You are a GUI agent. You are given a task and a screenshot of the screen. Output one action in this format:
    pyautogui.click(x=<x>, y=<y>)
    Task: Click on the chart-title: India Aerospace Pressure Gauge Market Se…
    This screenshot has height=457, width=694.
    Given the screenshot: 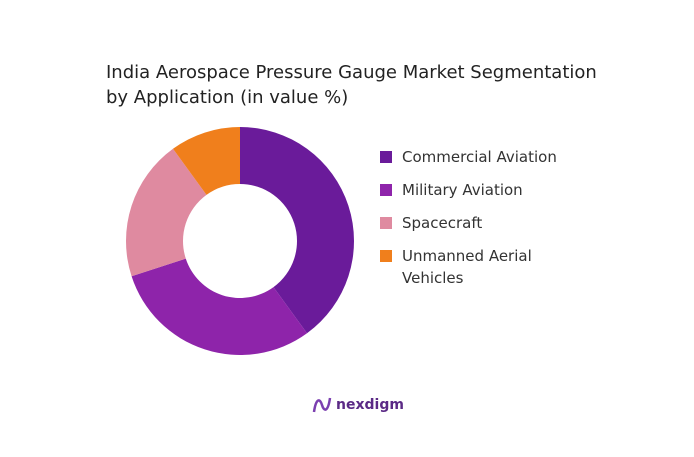 What is the action you would take?
    pyautogui.click(x=351, y=85)
    